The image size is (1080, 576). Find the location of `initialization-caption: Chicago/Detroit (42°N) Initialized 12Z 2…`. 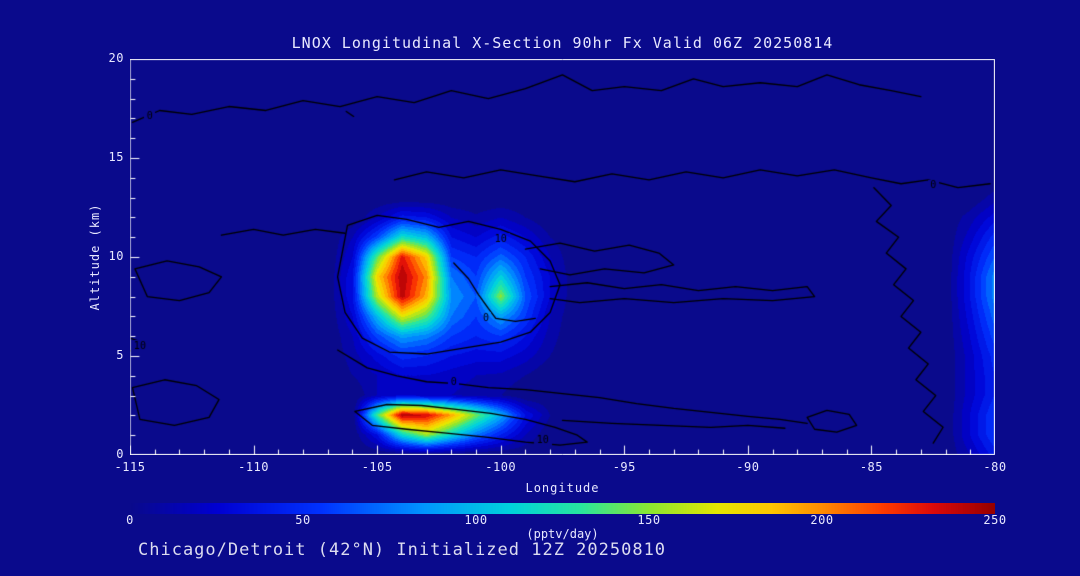

initialization-caption: Chicago/Detroit (42°N) Initialized 12Z 2… is located at coordinates (402, 550).